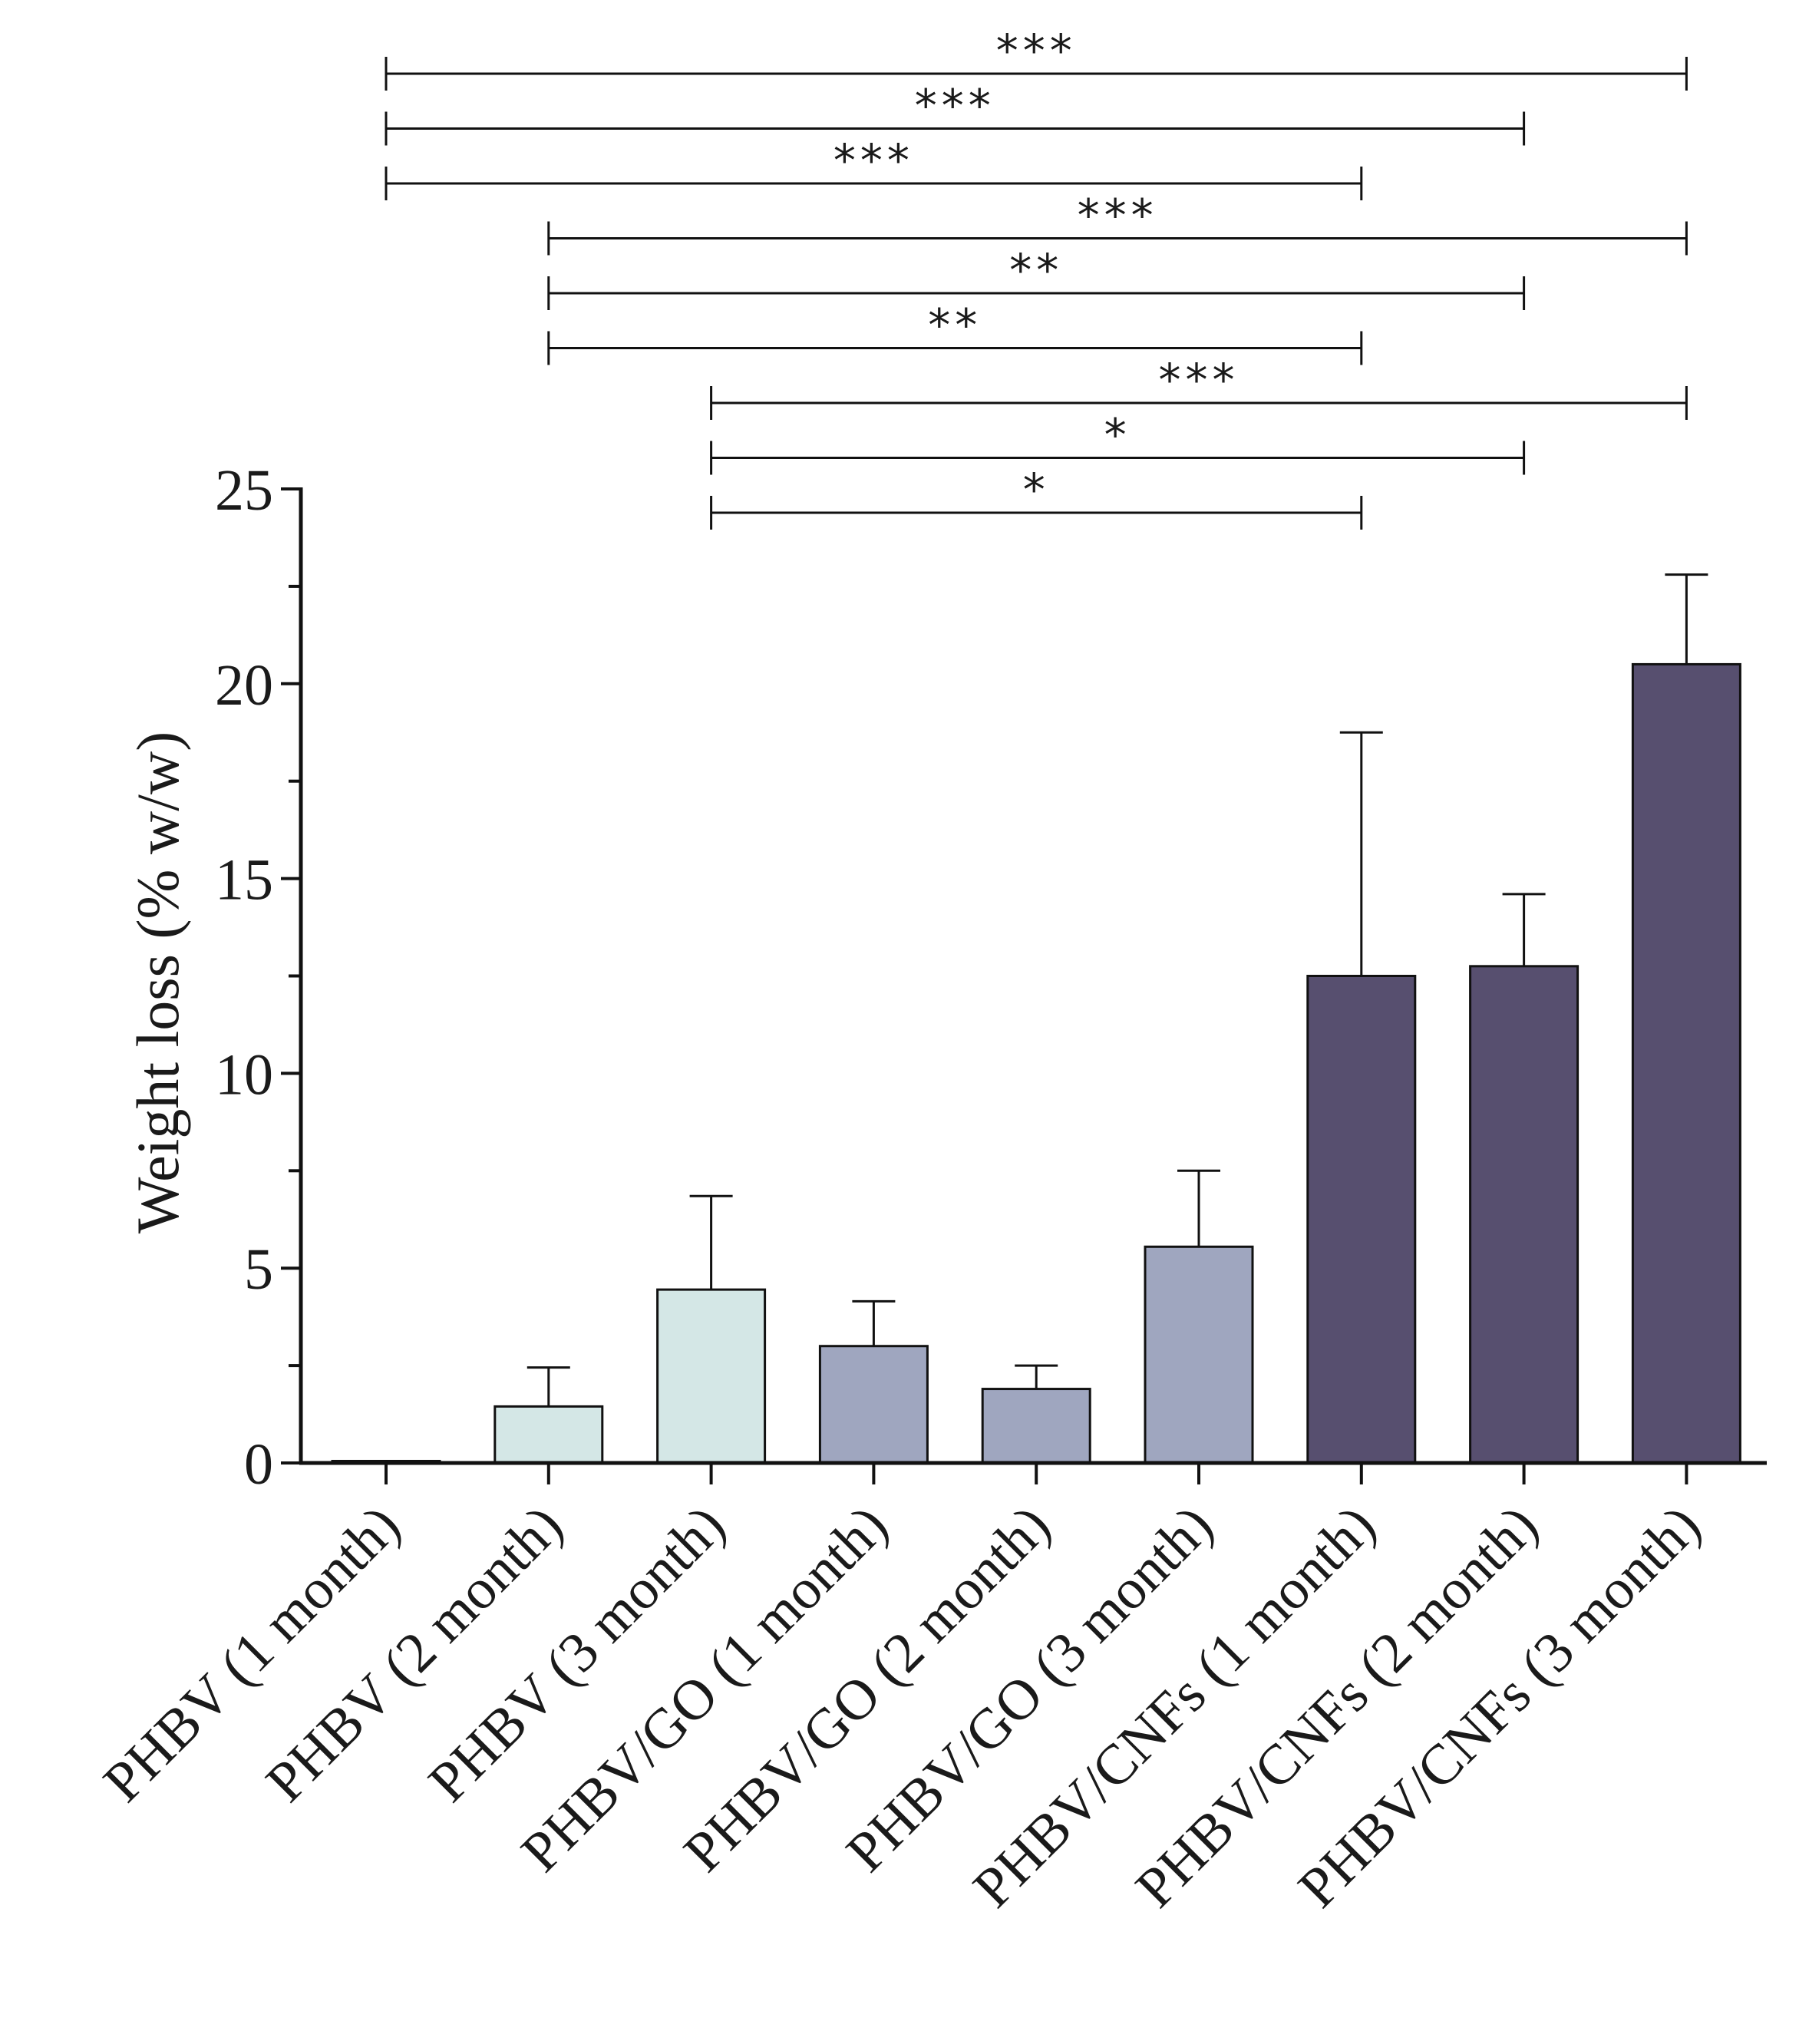 This screenshot has height=2044, width=1799. What do you see at coordinates (414, 1655) in the screenshot?
I see `x-tick-label: PHBV (2 month)` at bounding box center [414, 1655].